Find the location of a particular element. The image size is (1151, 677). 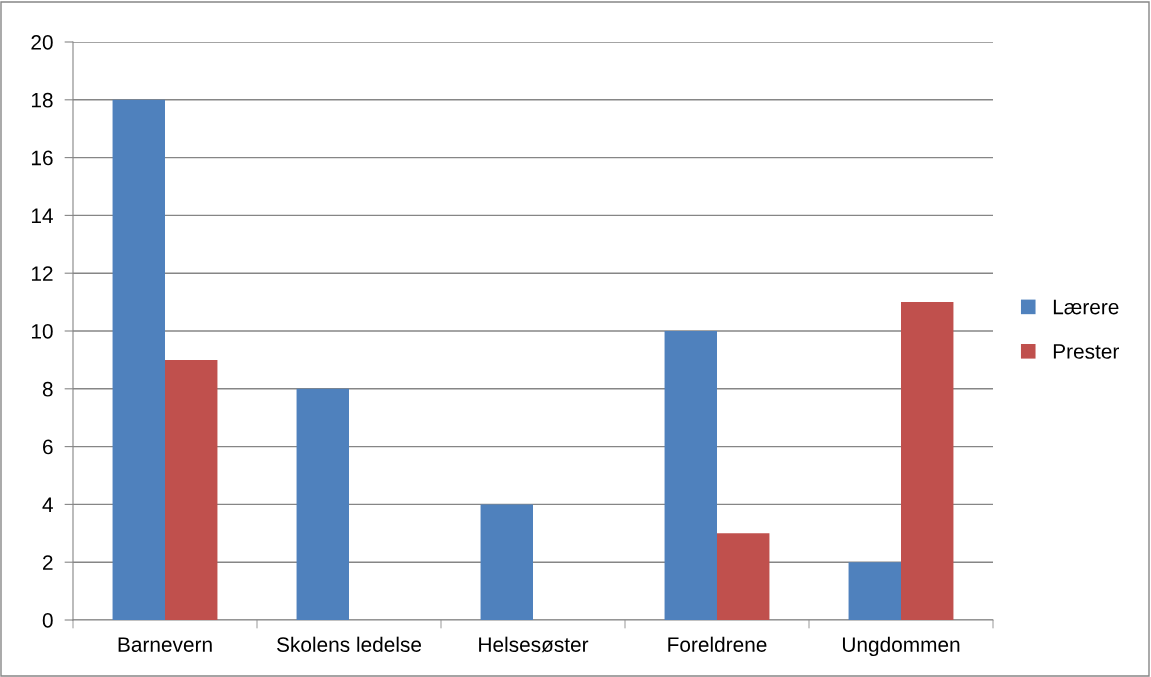

y-tick-label: 20 is located at coordinates (42, 42).